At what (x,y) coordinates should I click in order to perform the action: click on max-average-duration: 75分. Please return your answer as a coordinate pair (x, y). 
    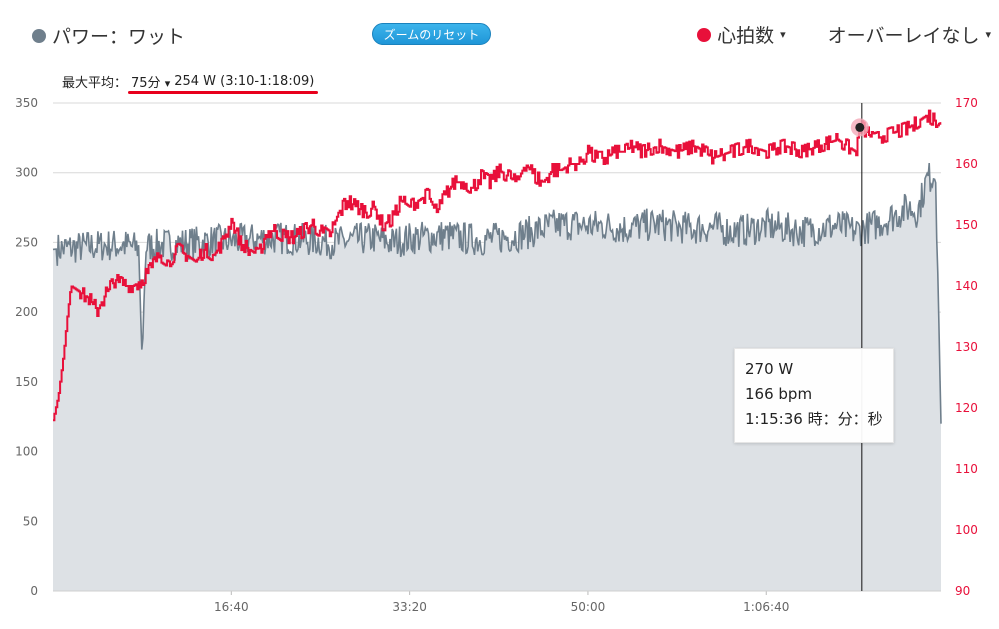
    Looking at the image, I should click on (146, 83).